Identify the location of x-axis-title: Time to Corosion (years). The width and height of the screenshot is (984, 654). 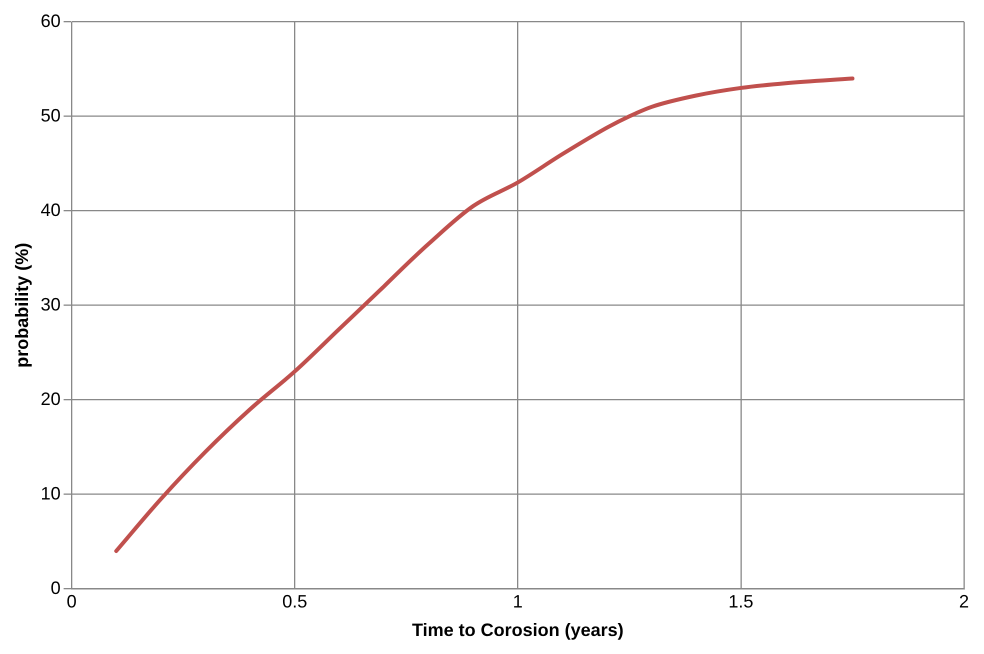
(518, 630).